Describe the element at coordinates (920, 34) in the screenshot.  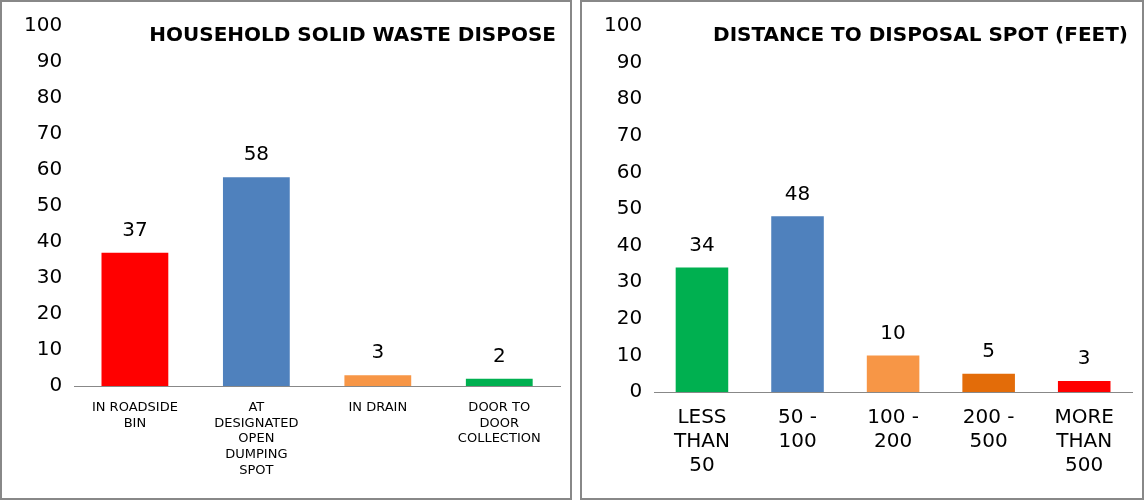
I see `chart-title: DISTANCE TO DISPOSAL SPOT (FEET)` at that location.